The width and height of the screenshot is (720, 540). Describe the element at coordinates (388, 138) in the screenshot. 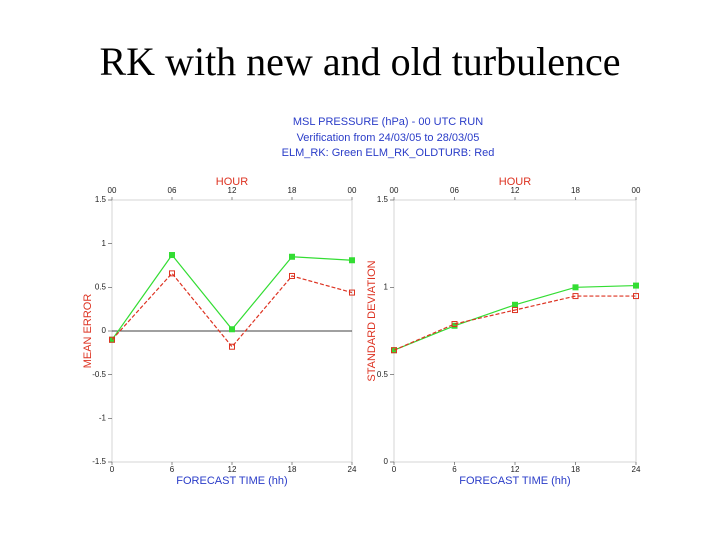

I see `chart-header: Verification from 24/03/05 to 28/03/05` at that location.